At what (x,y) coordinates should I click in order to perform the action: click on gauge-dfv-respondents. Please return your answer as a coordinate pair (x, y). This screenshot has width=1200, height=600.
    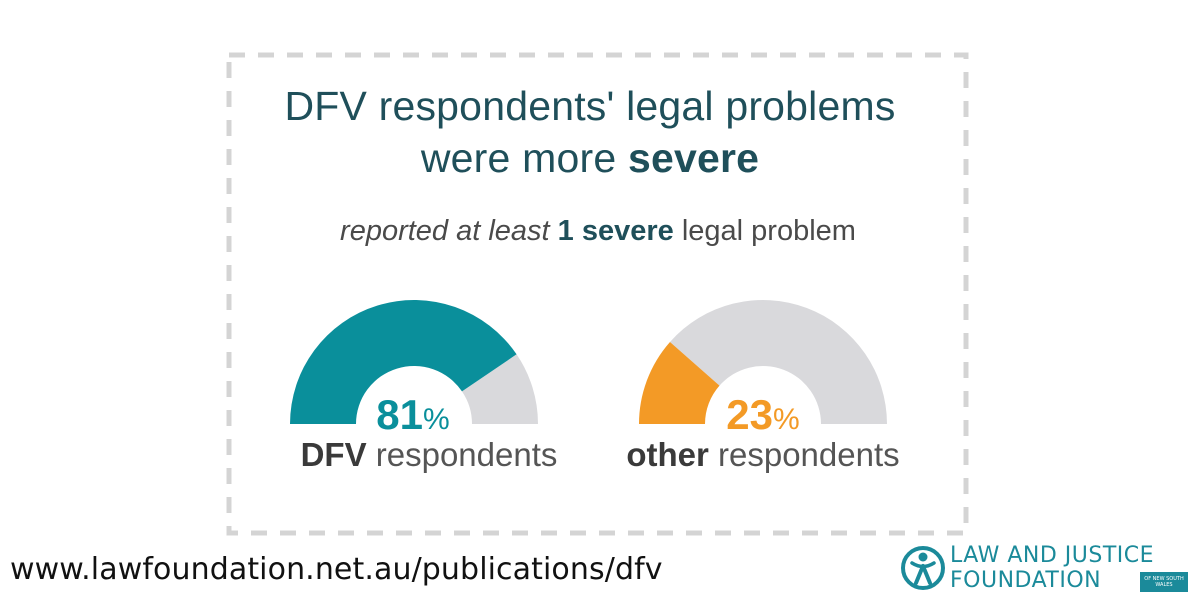
    Looking at the image, I should click on (414, 362).